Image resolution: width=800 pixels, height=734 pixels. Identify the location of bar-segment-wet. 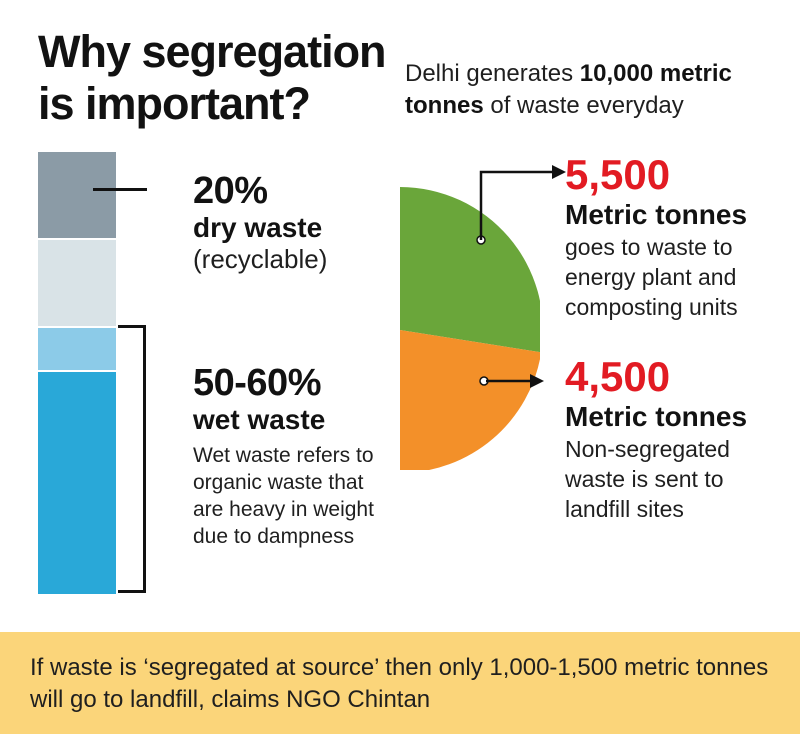
(77, 483).